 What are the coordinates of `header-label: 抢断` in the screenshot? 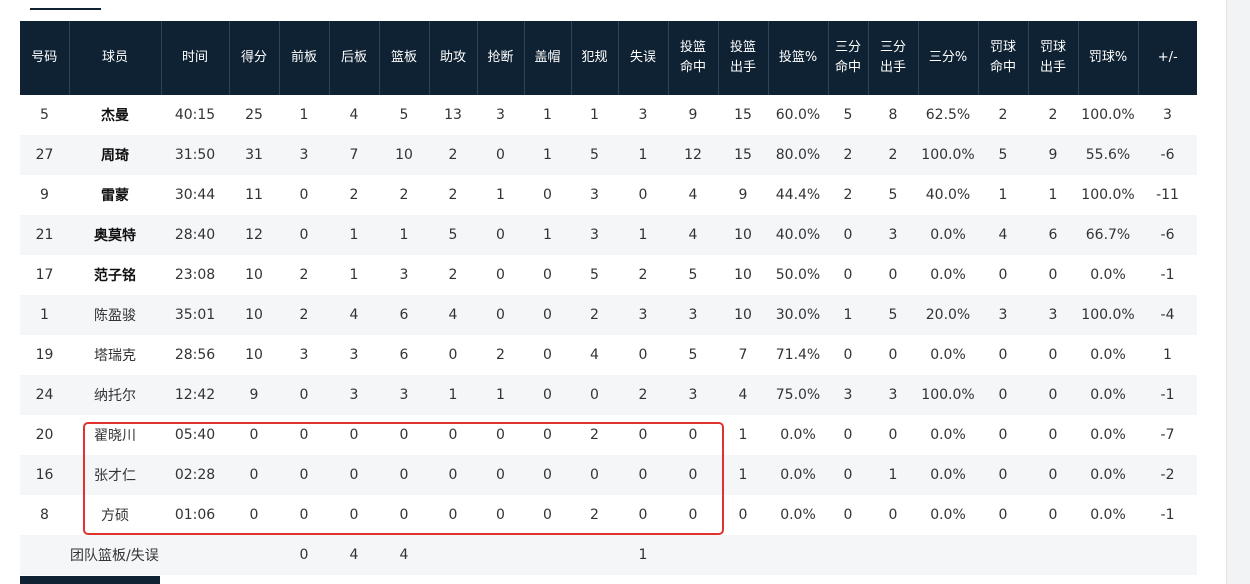 It's located at (500, 57).